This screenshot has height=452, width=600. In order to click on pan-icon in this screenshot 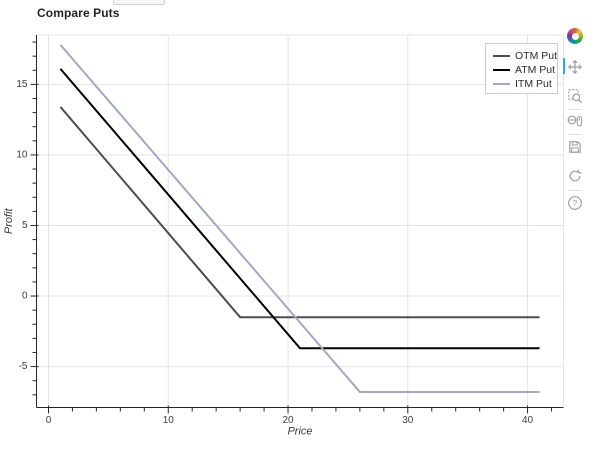, I will do `click(575, 66)`.